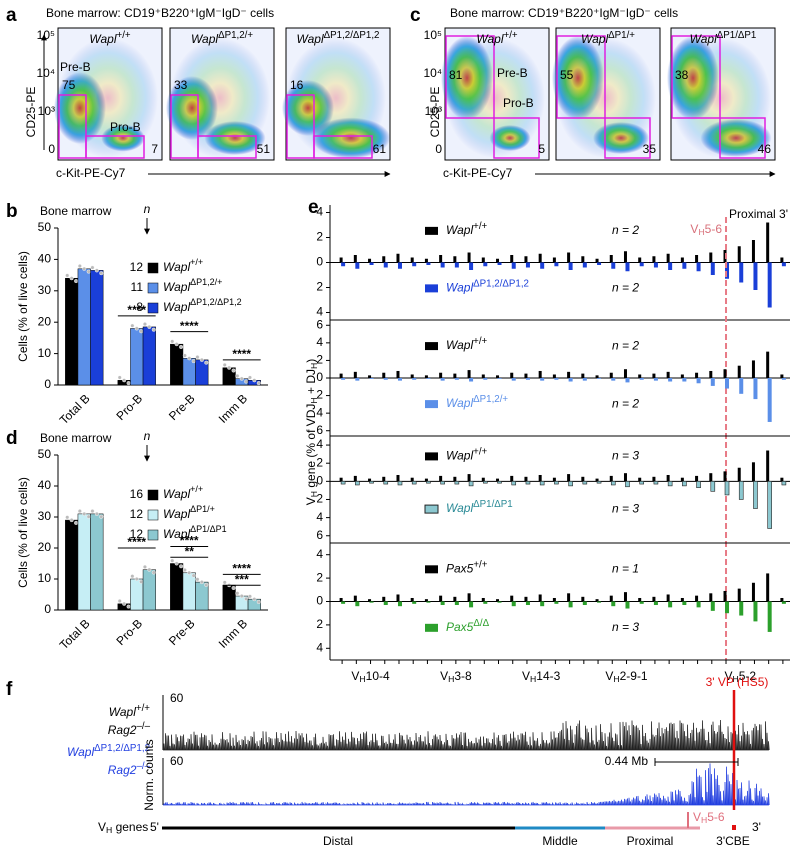 The image size is (800, 862). What do you see at coordinates (206, 282) in the screenshot?
I see `allele: ΔP1,2/+` at bounding box center [206, 282].